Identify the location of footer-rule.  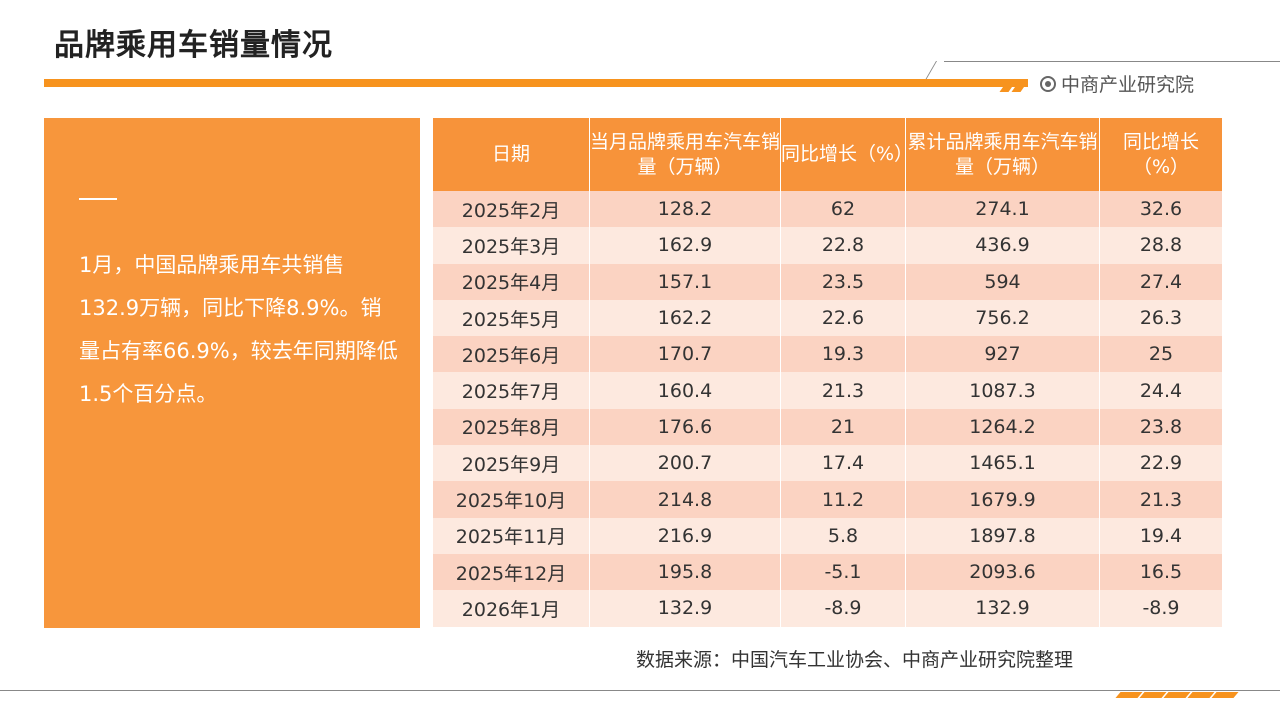
(640, 690).